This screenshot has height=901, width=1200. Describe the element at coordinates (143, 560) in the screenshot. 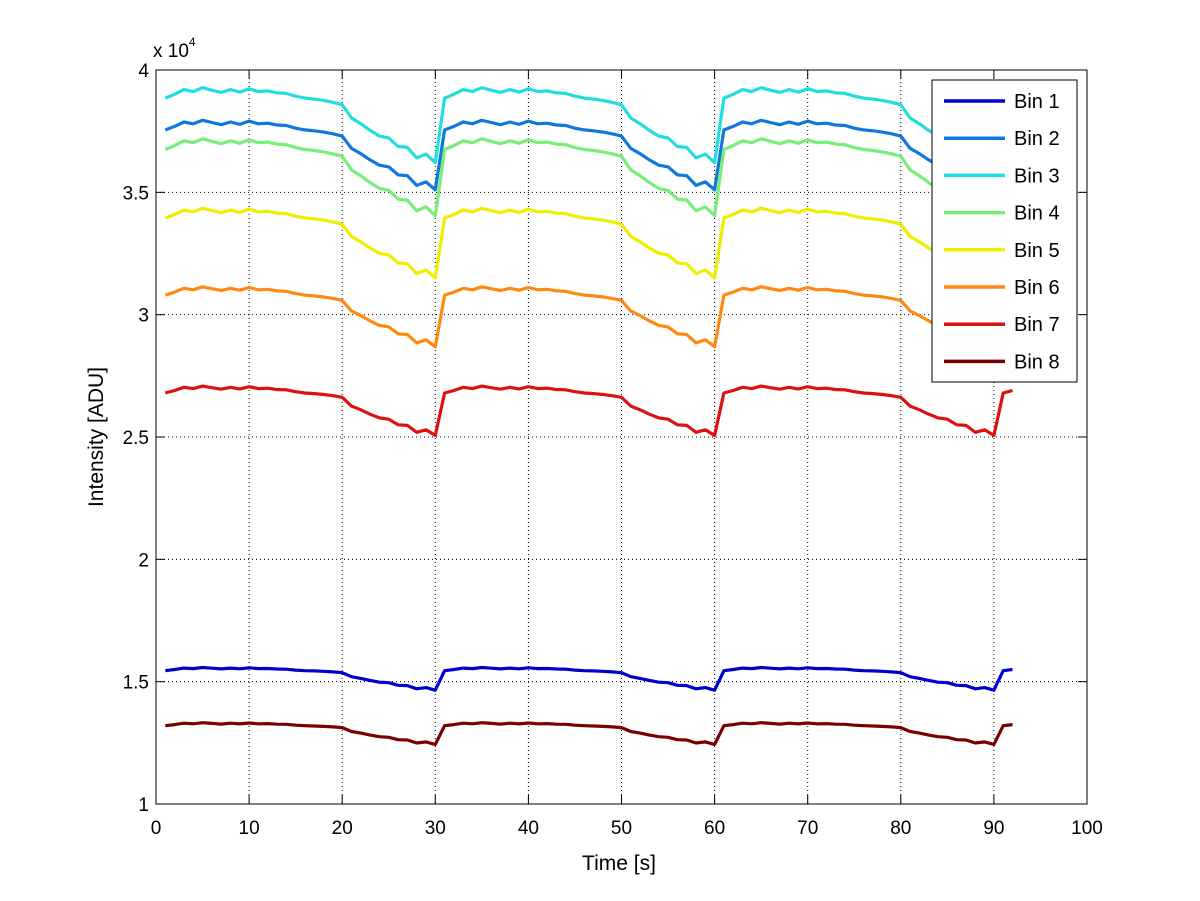

I see `y-tick-label: 2` at that location.